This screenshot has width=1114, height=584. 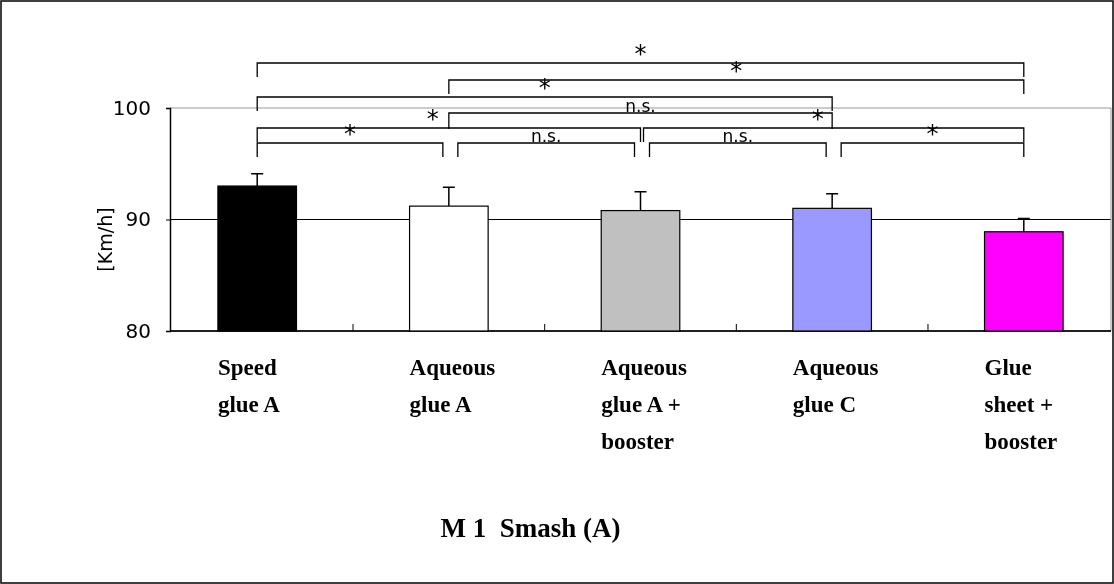 What do you see at coordinates (452, 386) in the screenshot?
I see `x-tick-label: Aqueous glue A` at bounding box center [452, 386].